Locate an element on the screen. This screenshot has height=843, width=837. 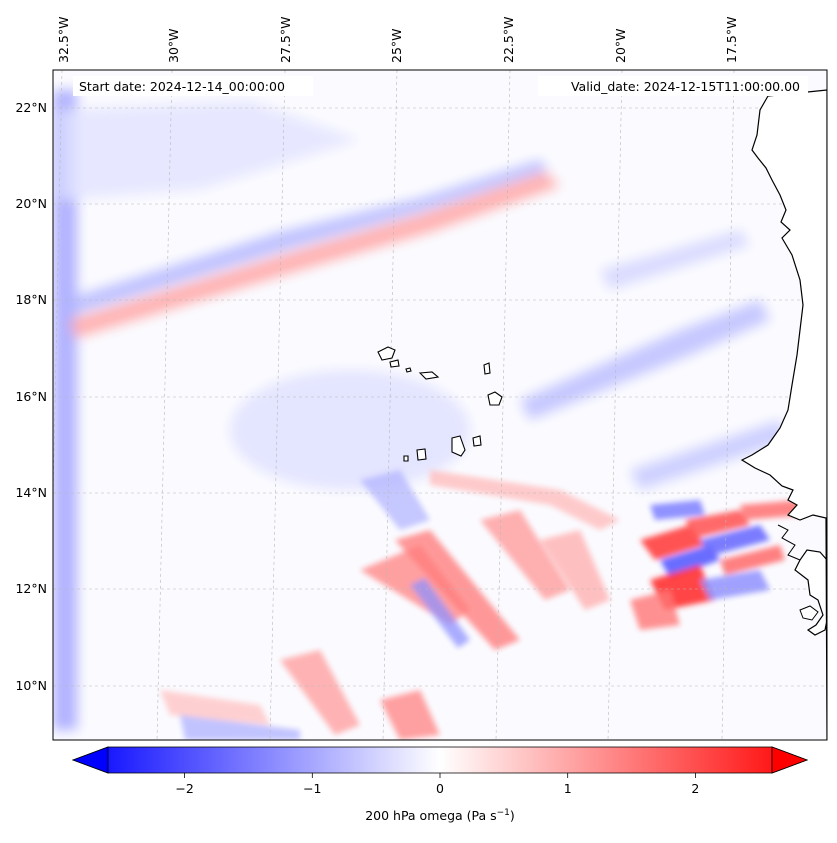
lat-label: 12°N is located at coordinates (31, 588).